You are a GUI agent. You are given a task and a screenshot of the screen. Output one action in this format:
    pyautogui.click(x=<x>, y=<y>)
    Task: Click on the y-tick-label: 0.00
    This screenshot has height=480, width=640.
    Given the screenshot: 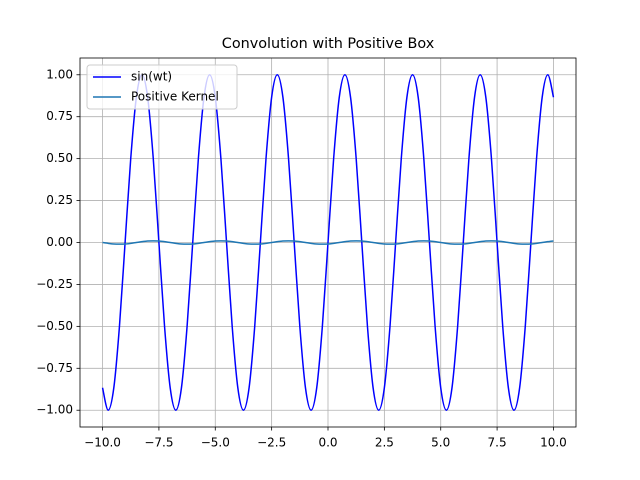 What is the action you would take?
    pyautogui.click(x=59, y=242)
    